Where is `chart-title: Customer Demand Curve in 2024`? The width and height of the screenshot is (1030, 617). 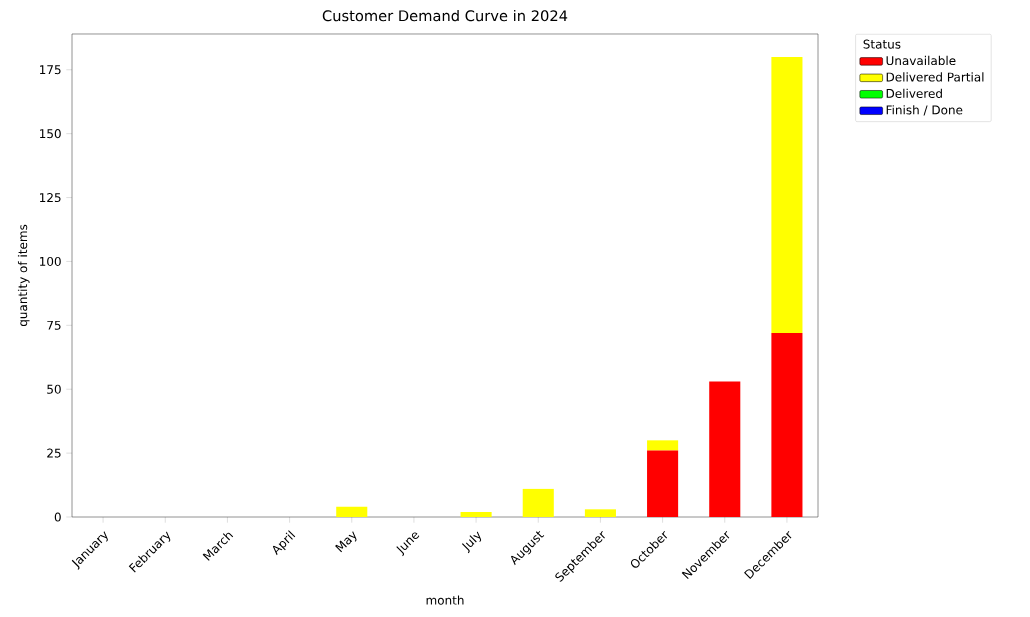
chart-title: Customer Demand Curve in 2024 is located at coordinates (445, 15).